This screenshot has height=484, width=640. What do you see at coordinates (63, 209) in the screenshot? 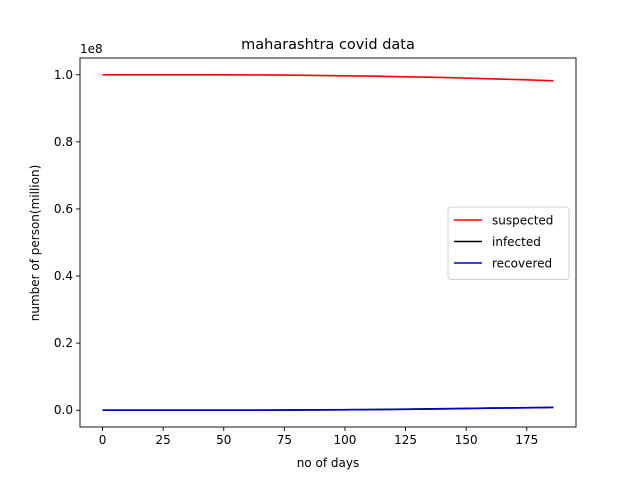
I see `y-tick-label: 0.6` at bounding box center [63, 209].